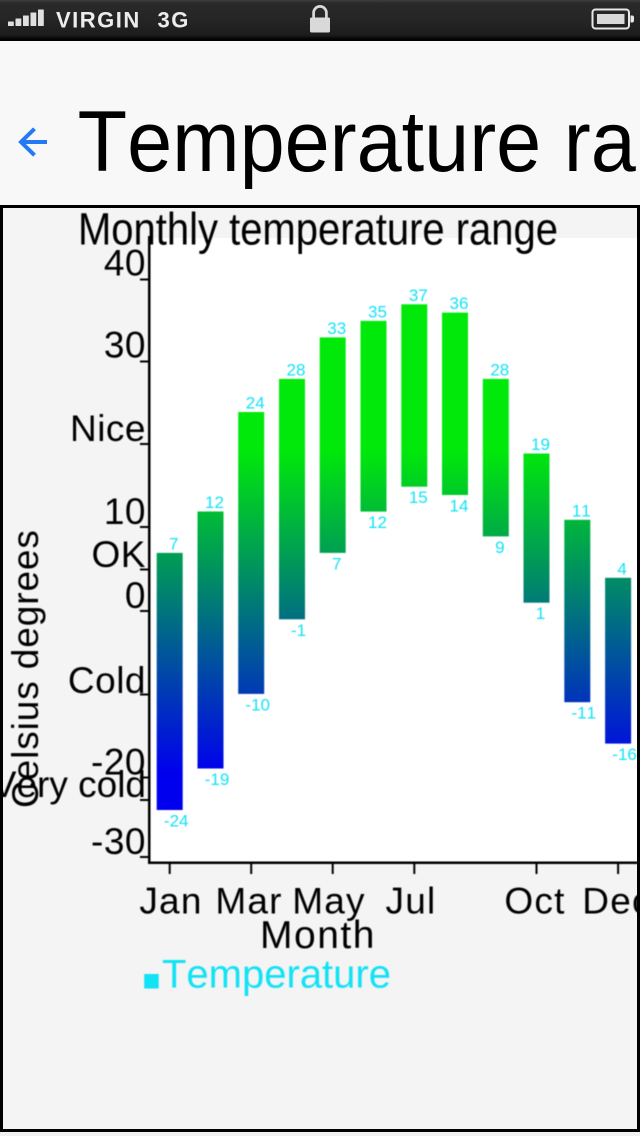 Image resolution: width=640 pixels, height=1136 pixels. I want to click on svg-text: 40, so click(125, 263).